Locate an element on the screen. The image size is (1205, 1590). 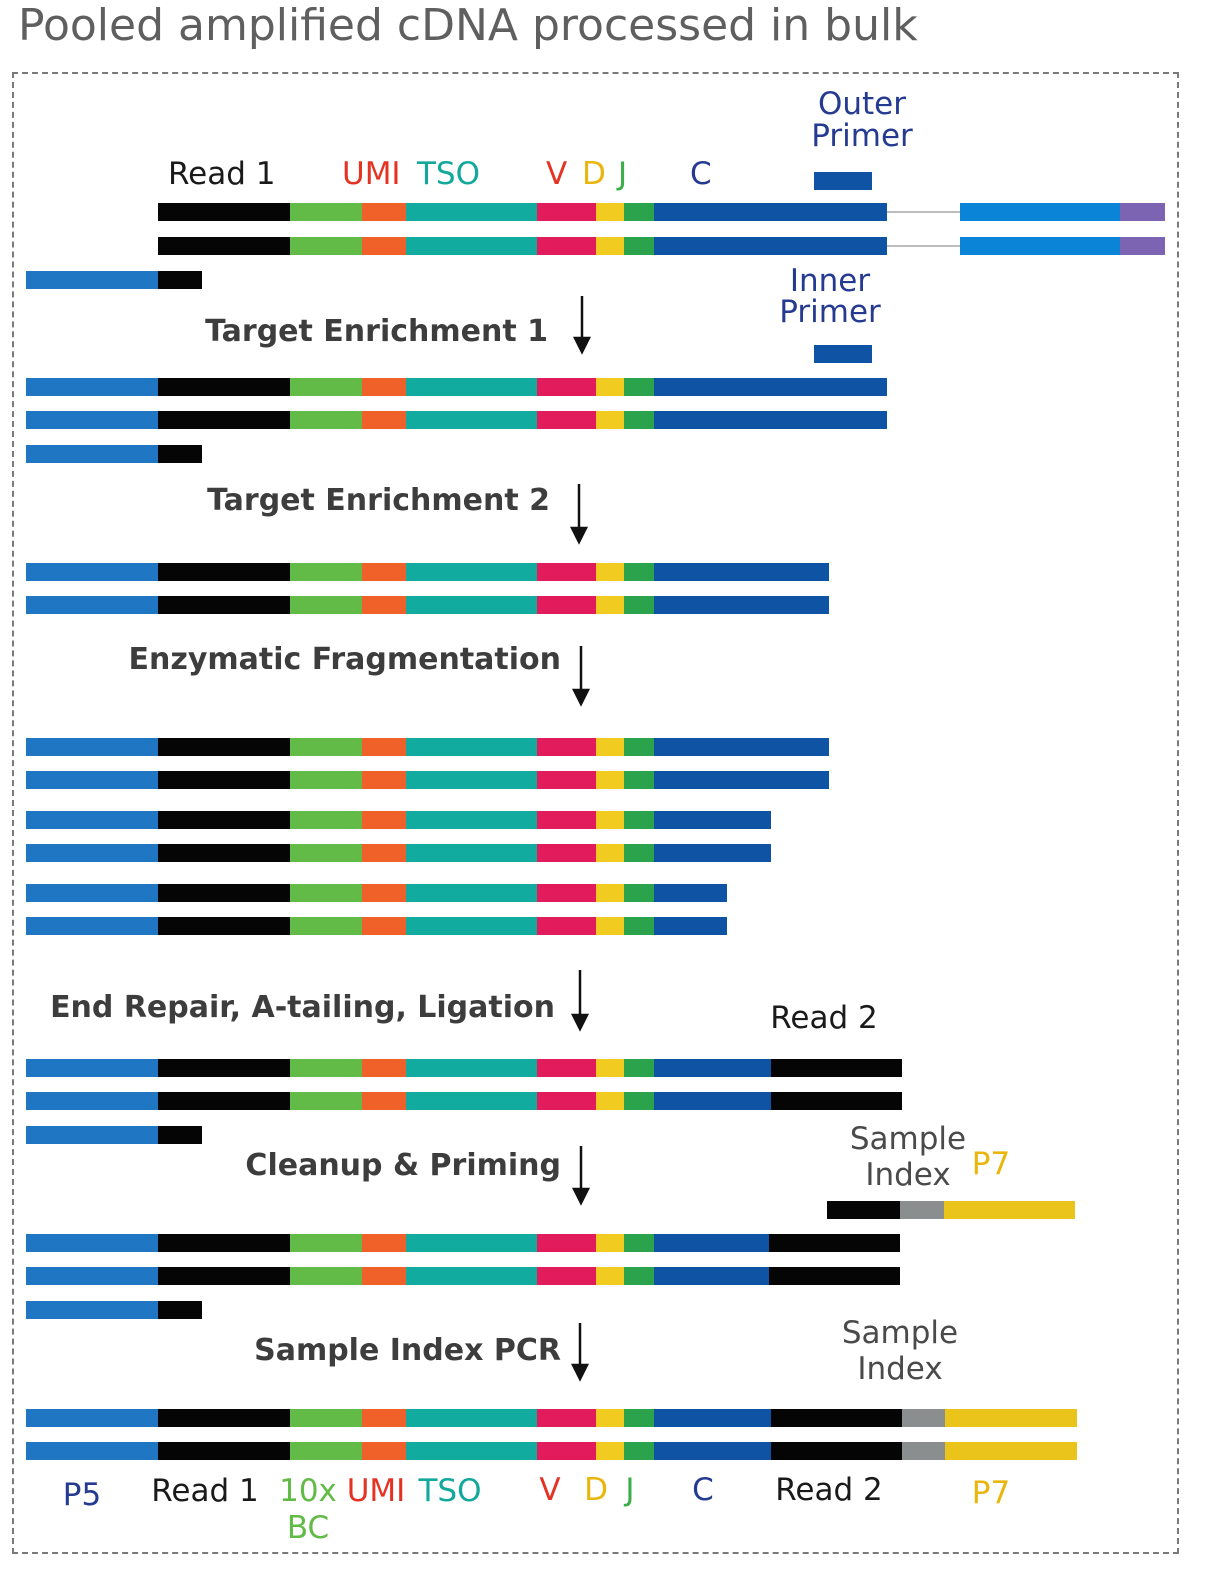
step-end-repair-ligation: End Repair, A-tailing, Ligation is located at coordinates (302, 1007).